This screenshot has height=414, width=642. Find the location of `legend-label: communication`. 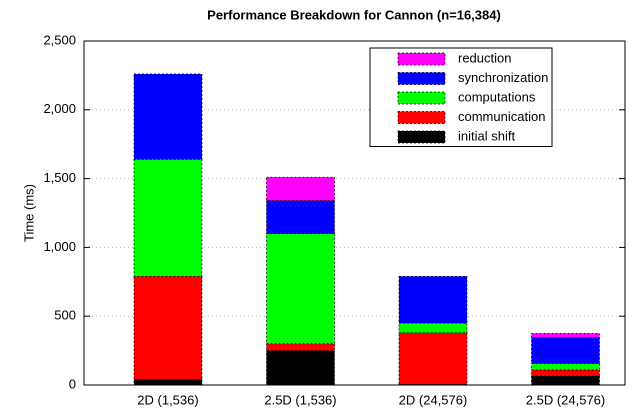

legend-label: communication is located at coordinates (501, 116).